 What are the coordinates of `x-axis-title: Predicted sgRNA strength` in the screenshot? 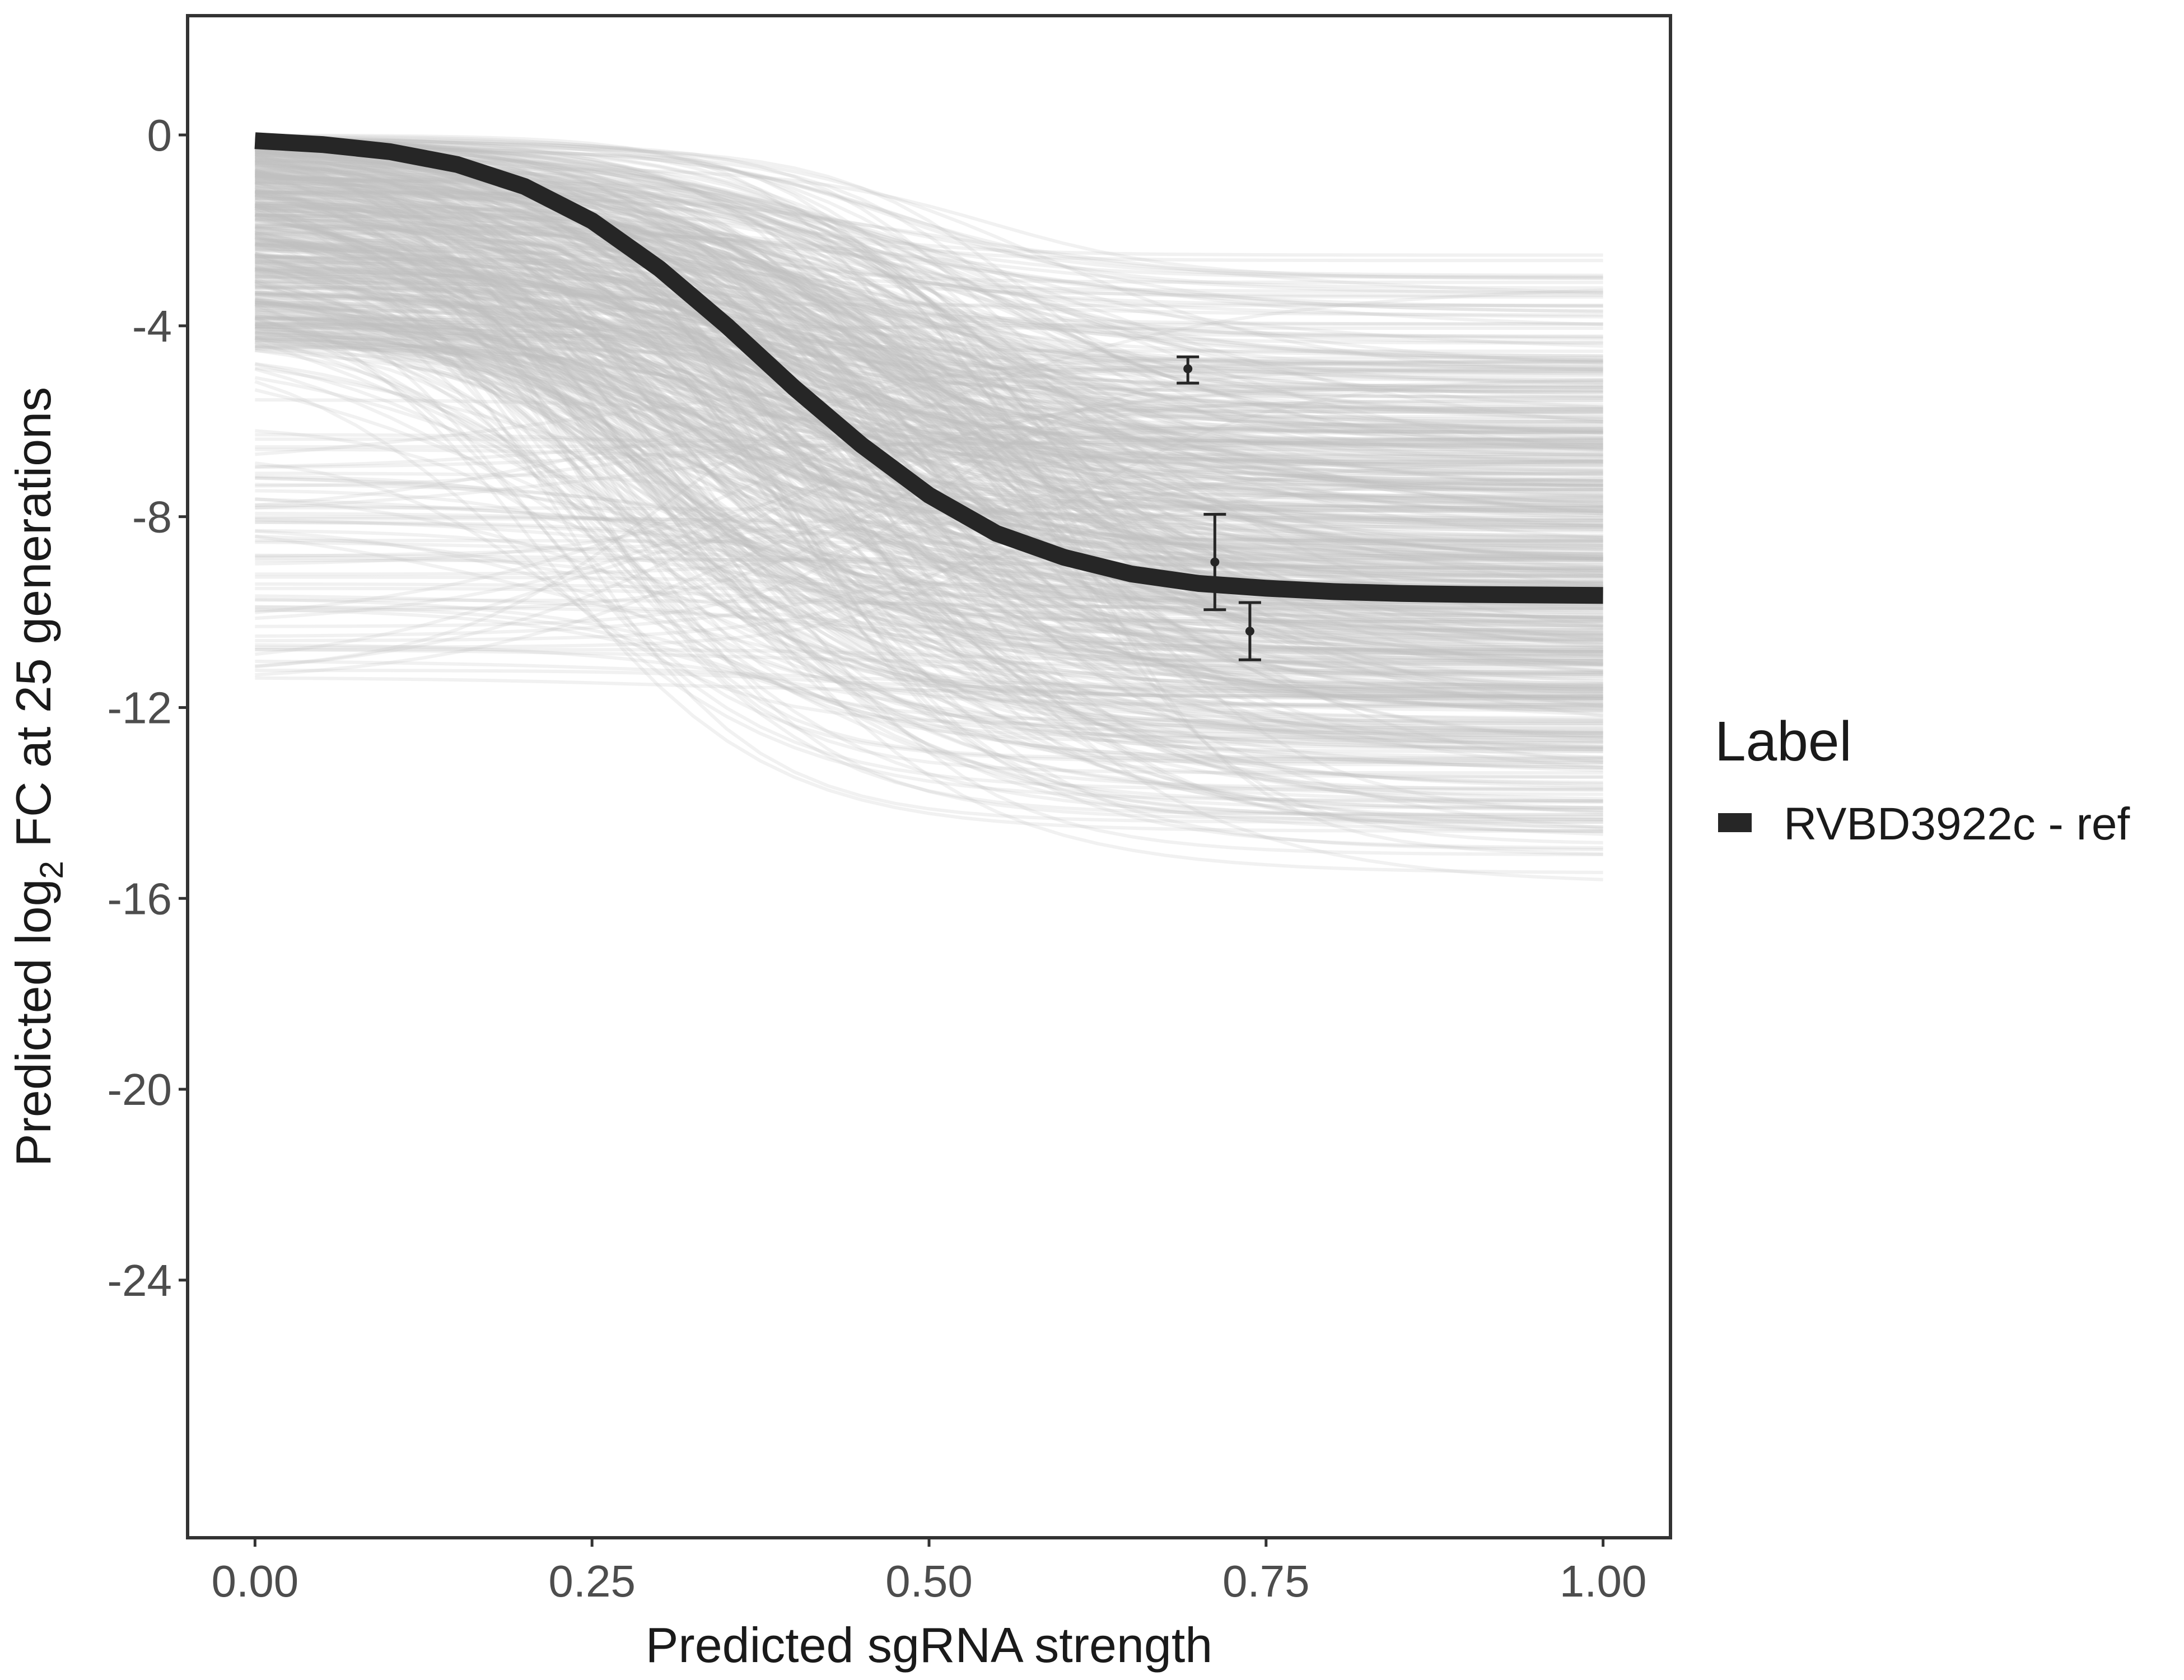 It's located at (930, 1645).